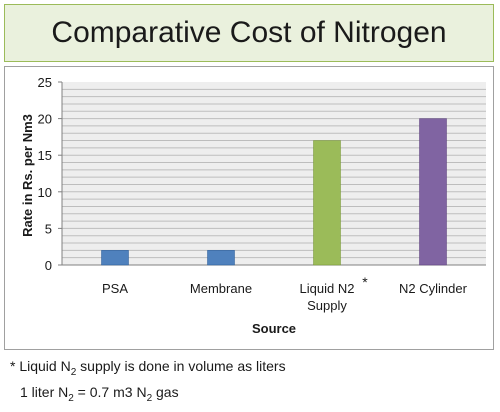 The height and width of the screenshot is (412, 500). I want to click on x-tick-label: N2 Cylinder, so click(433, 288).